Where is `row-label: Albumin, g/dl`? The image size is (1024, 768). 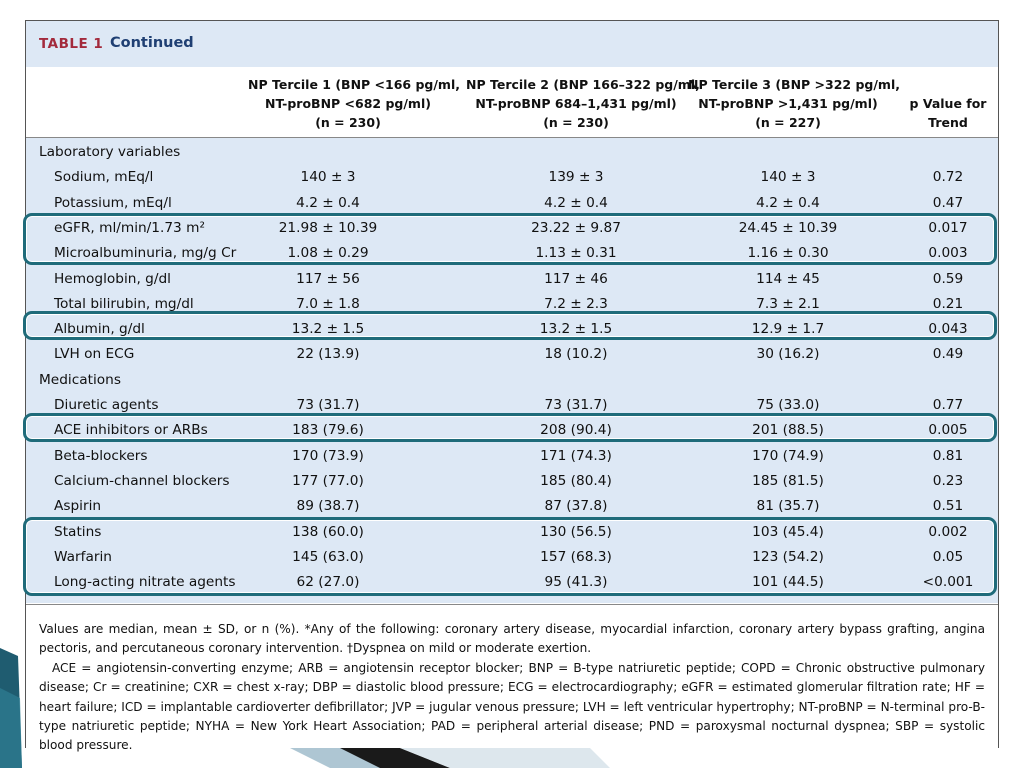
row-label: Albumin, g/dl is located at coordinates (99, 329).